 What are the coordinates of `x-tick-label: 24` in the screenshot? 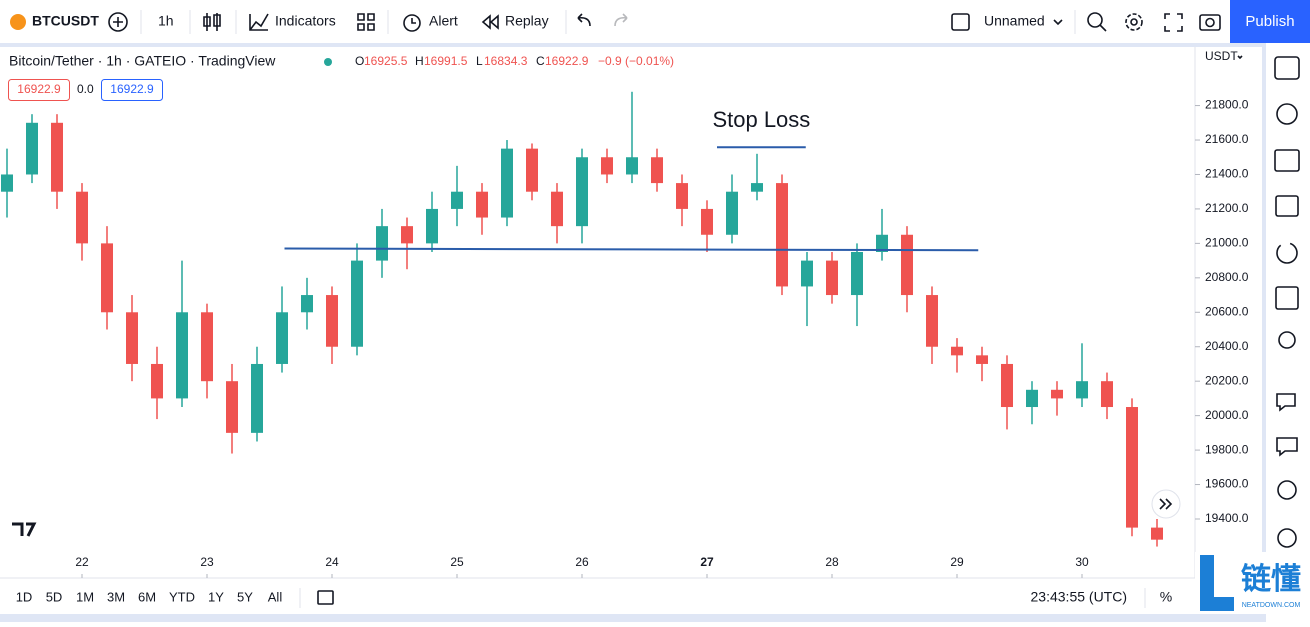 It's located at (332, 562).